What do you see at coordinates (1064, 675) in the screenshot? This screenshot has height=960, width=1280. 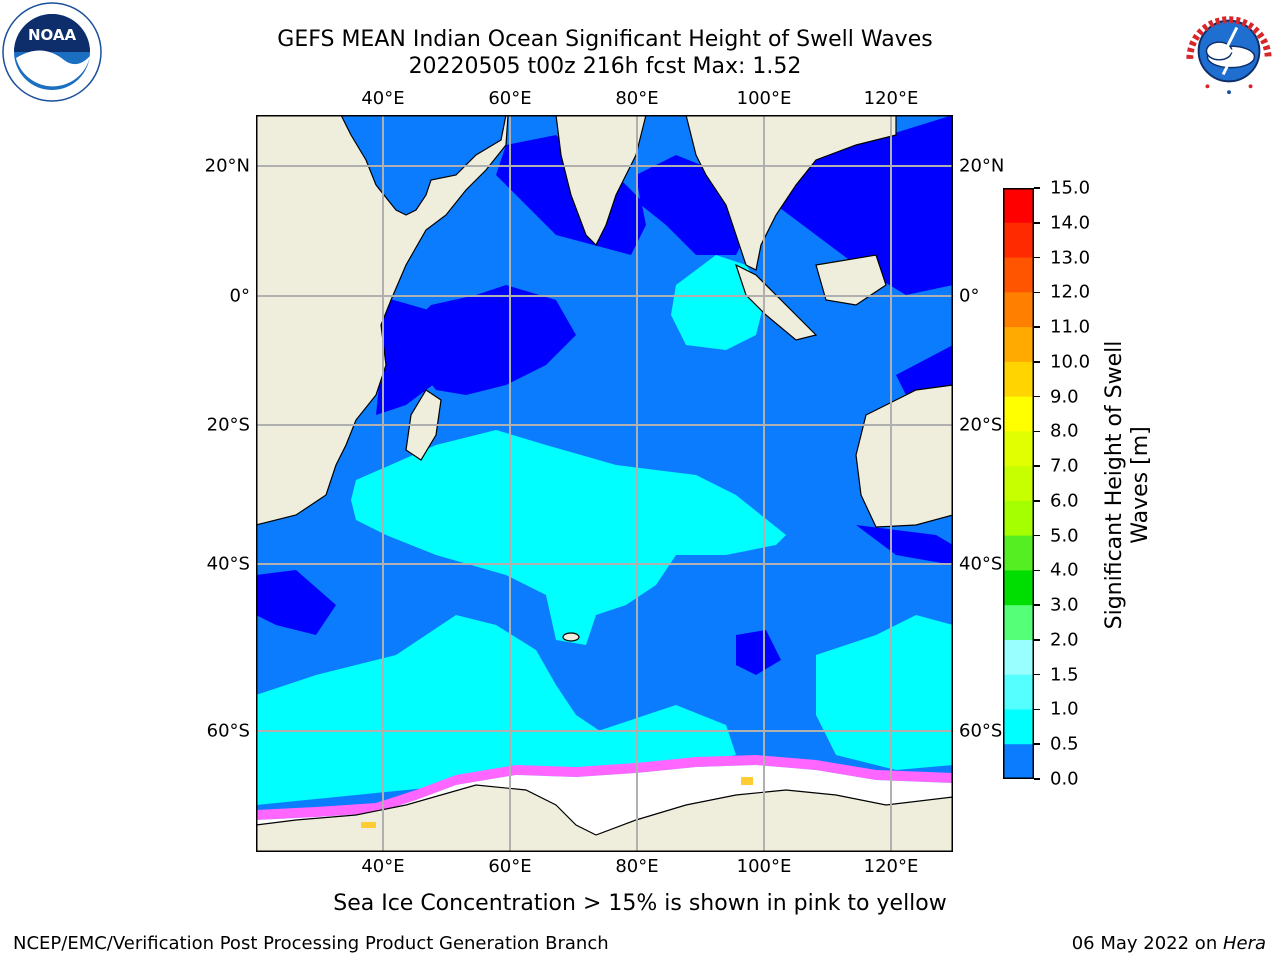 I see `colorbar-tick-label: 1.5` at bounding box center [1064, 675].